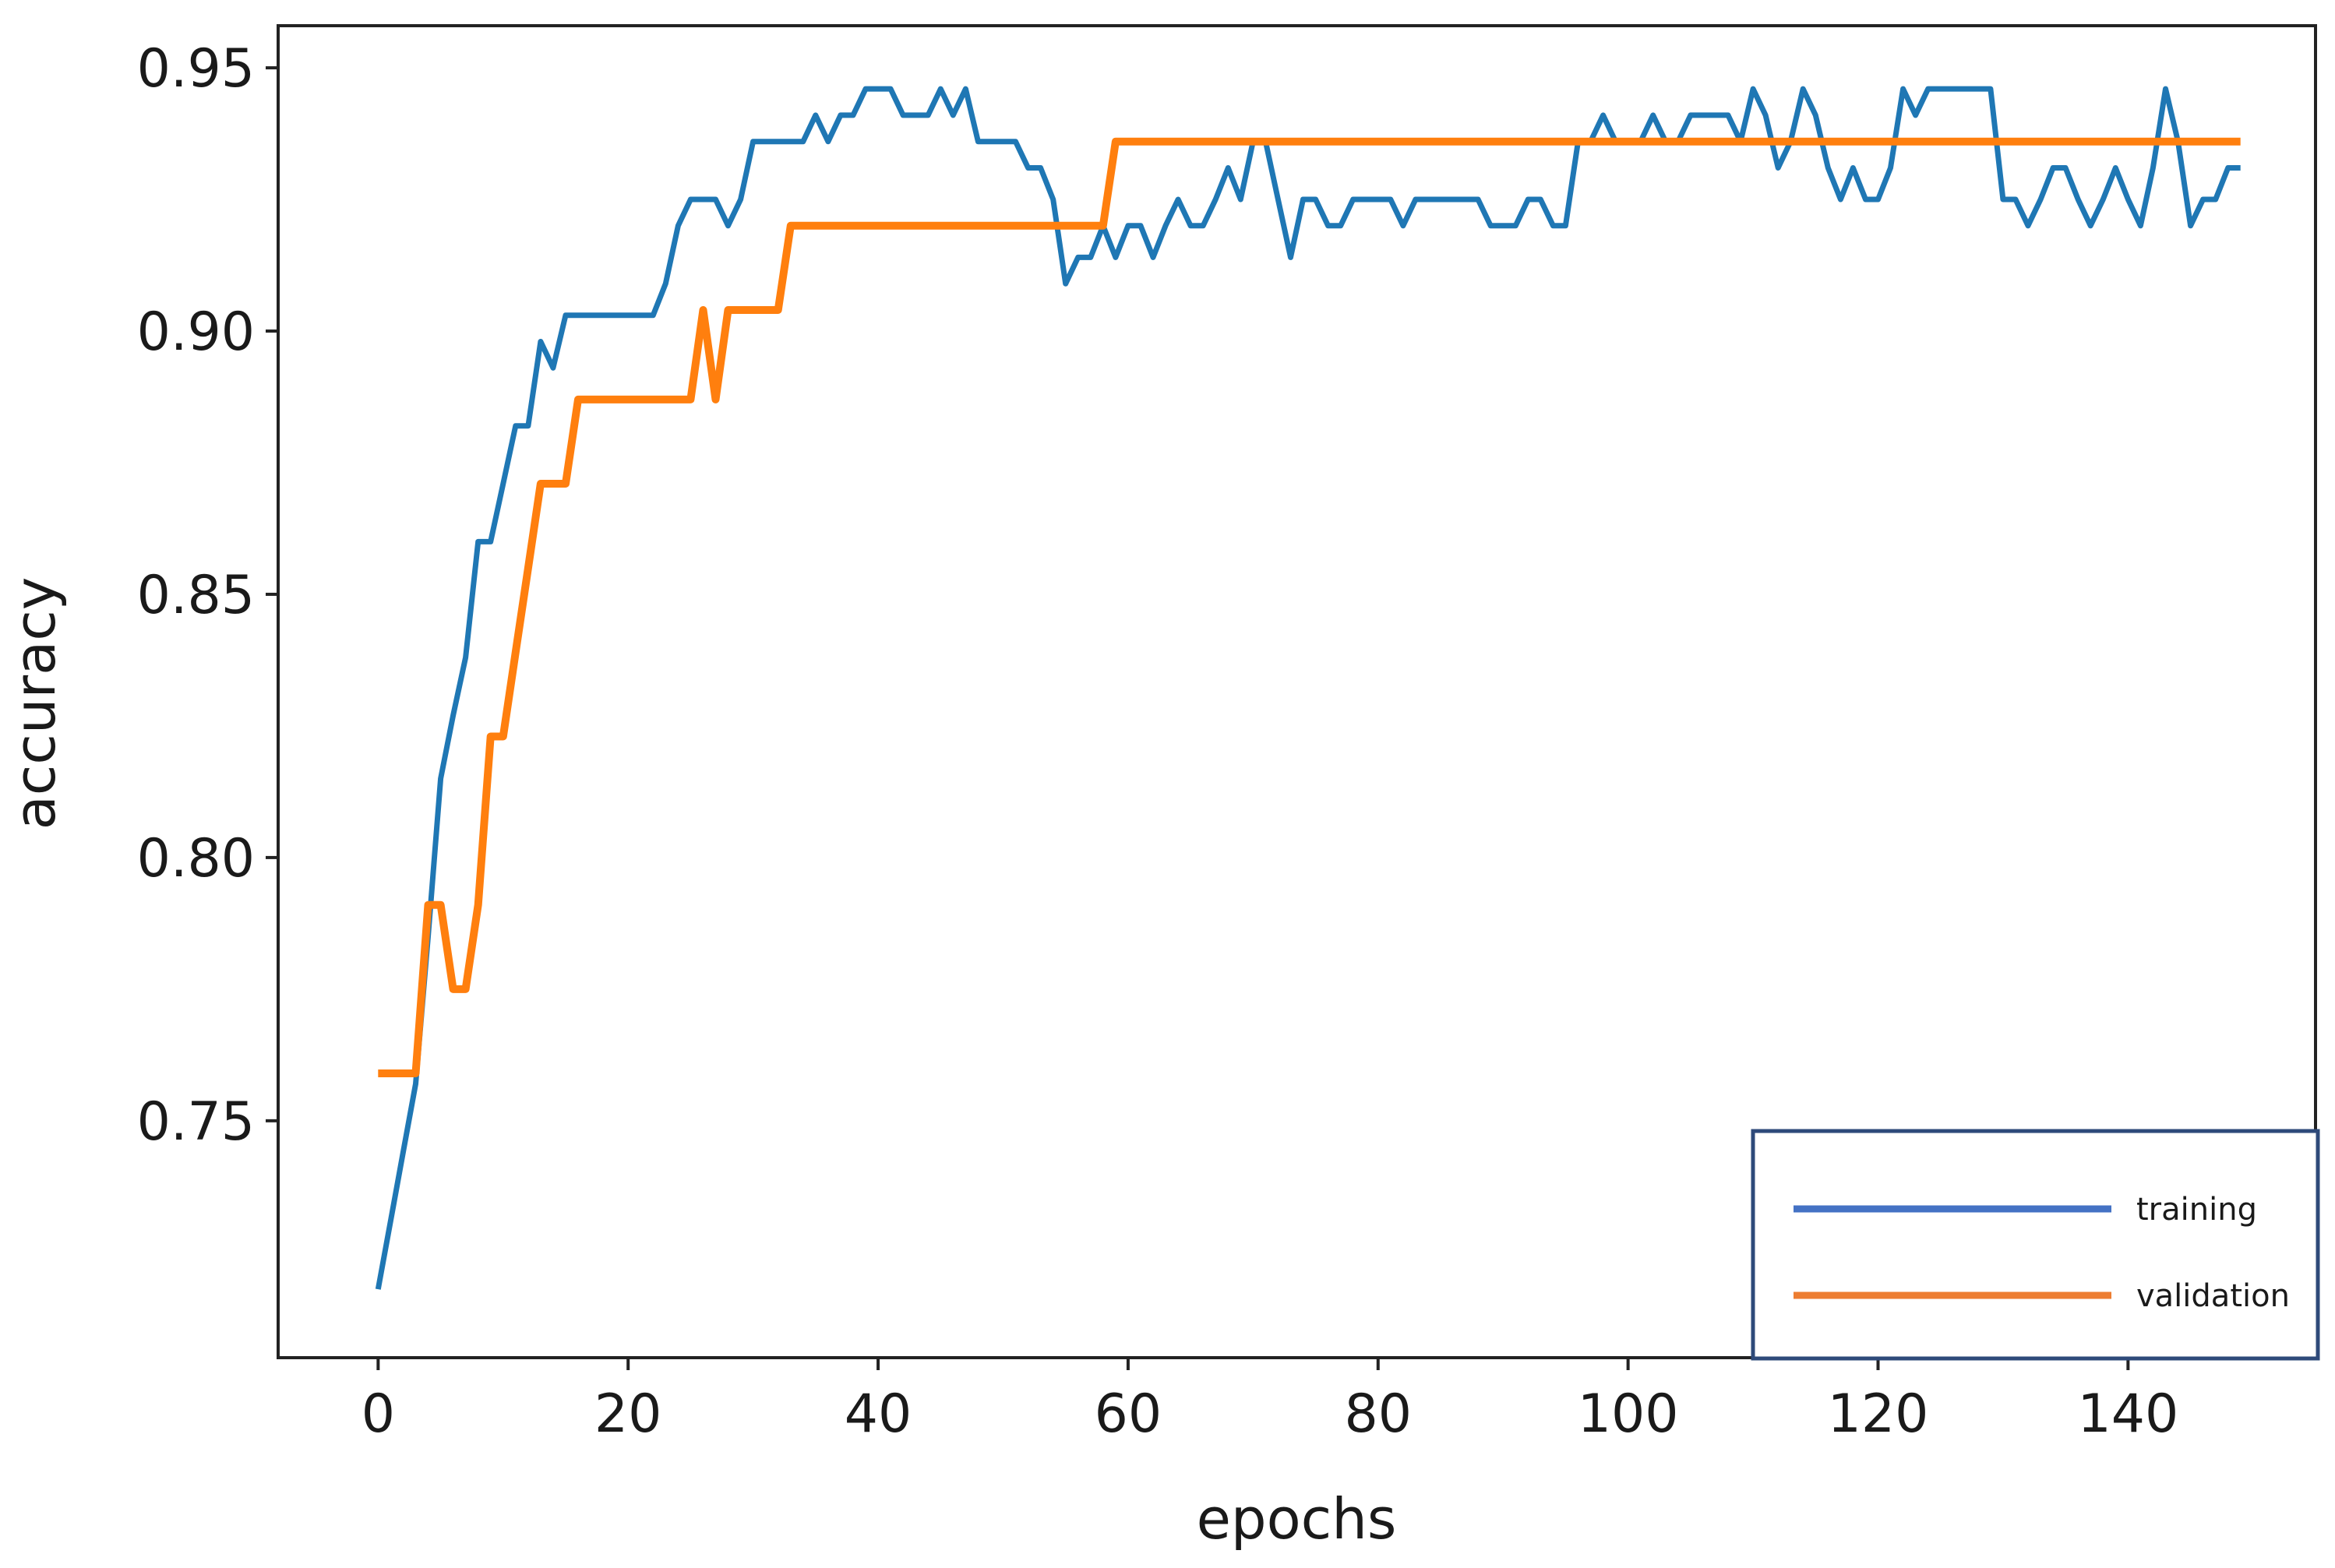 This screenshot has height=1568, width=2335. What do you see at coordinates (2127, 1414) in the screenshot?
I see `x-tick-label: 140` at bounding box center [2127, 1414].